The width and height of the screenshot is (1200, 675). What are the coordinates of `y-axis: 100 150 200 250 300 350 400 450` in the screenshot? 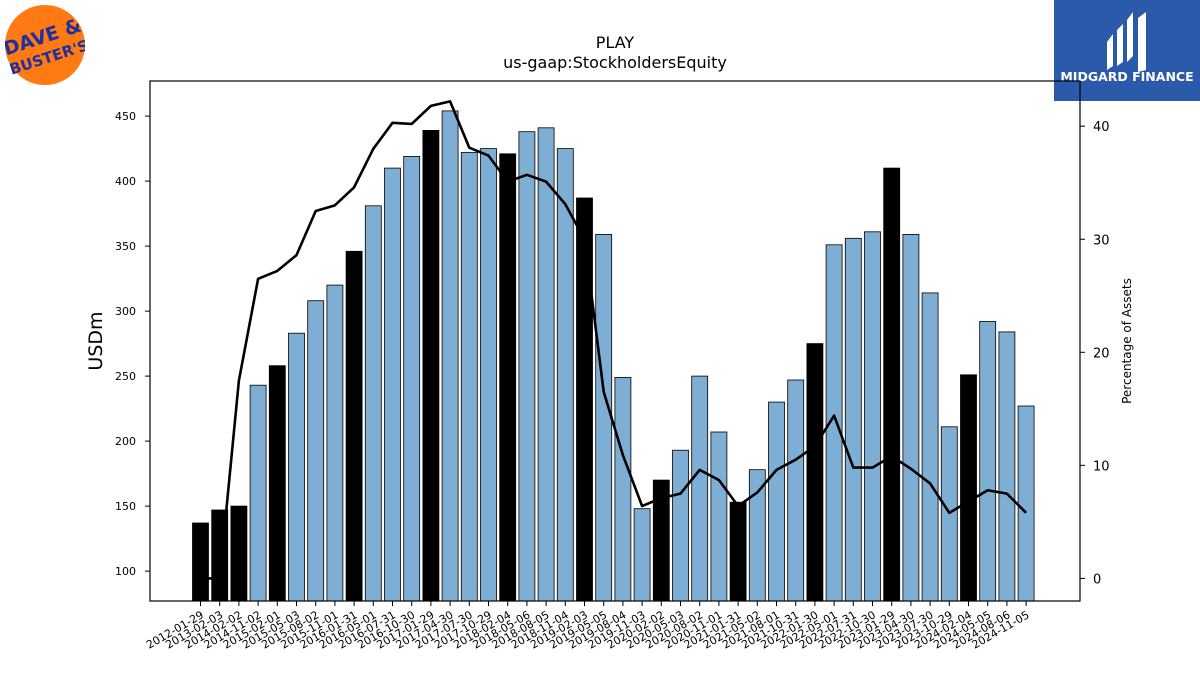 It's located at (132, 344).